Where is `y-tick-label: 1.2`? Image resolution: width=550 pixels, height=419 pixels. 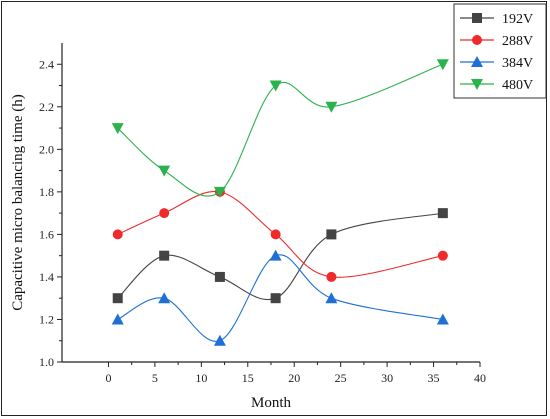
y-tick-label: 1.2 is located at coordinates (46, 319).